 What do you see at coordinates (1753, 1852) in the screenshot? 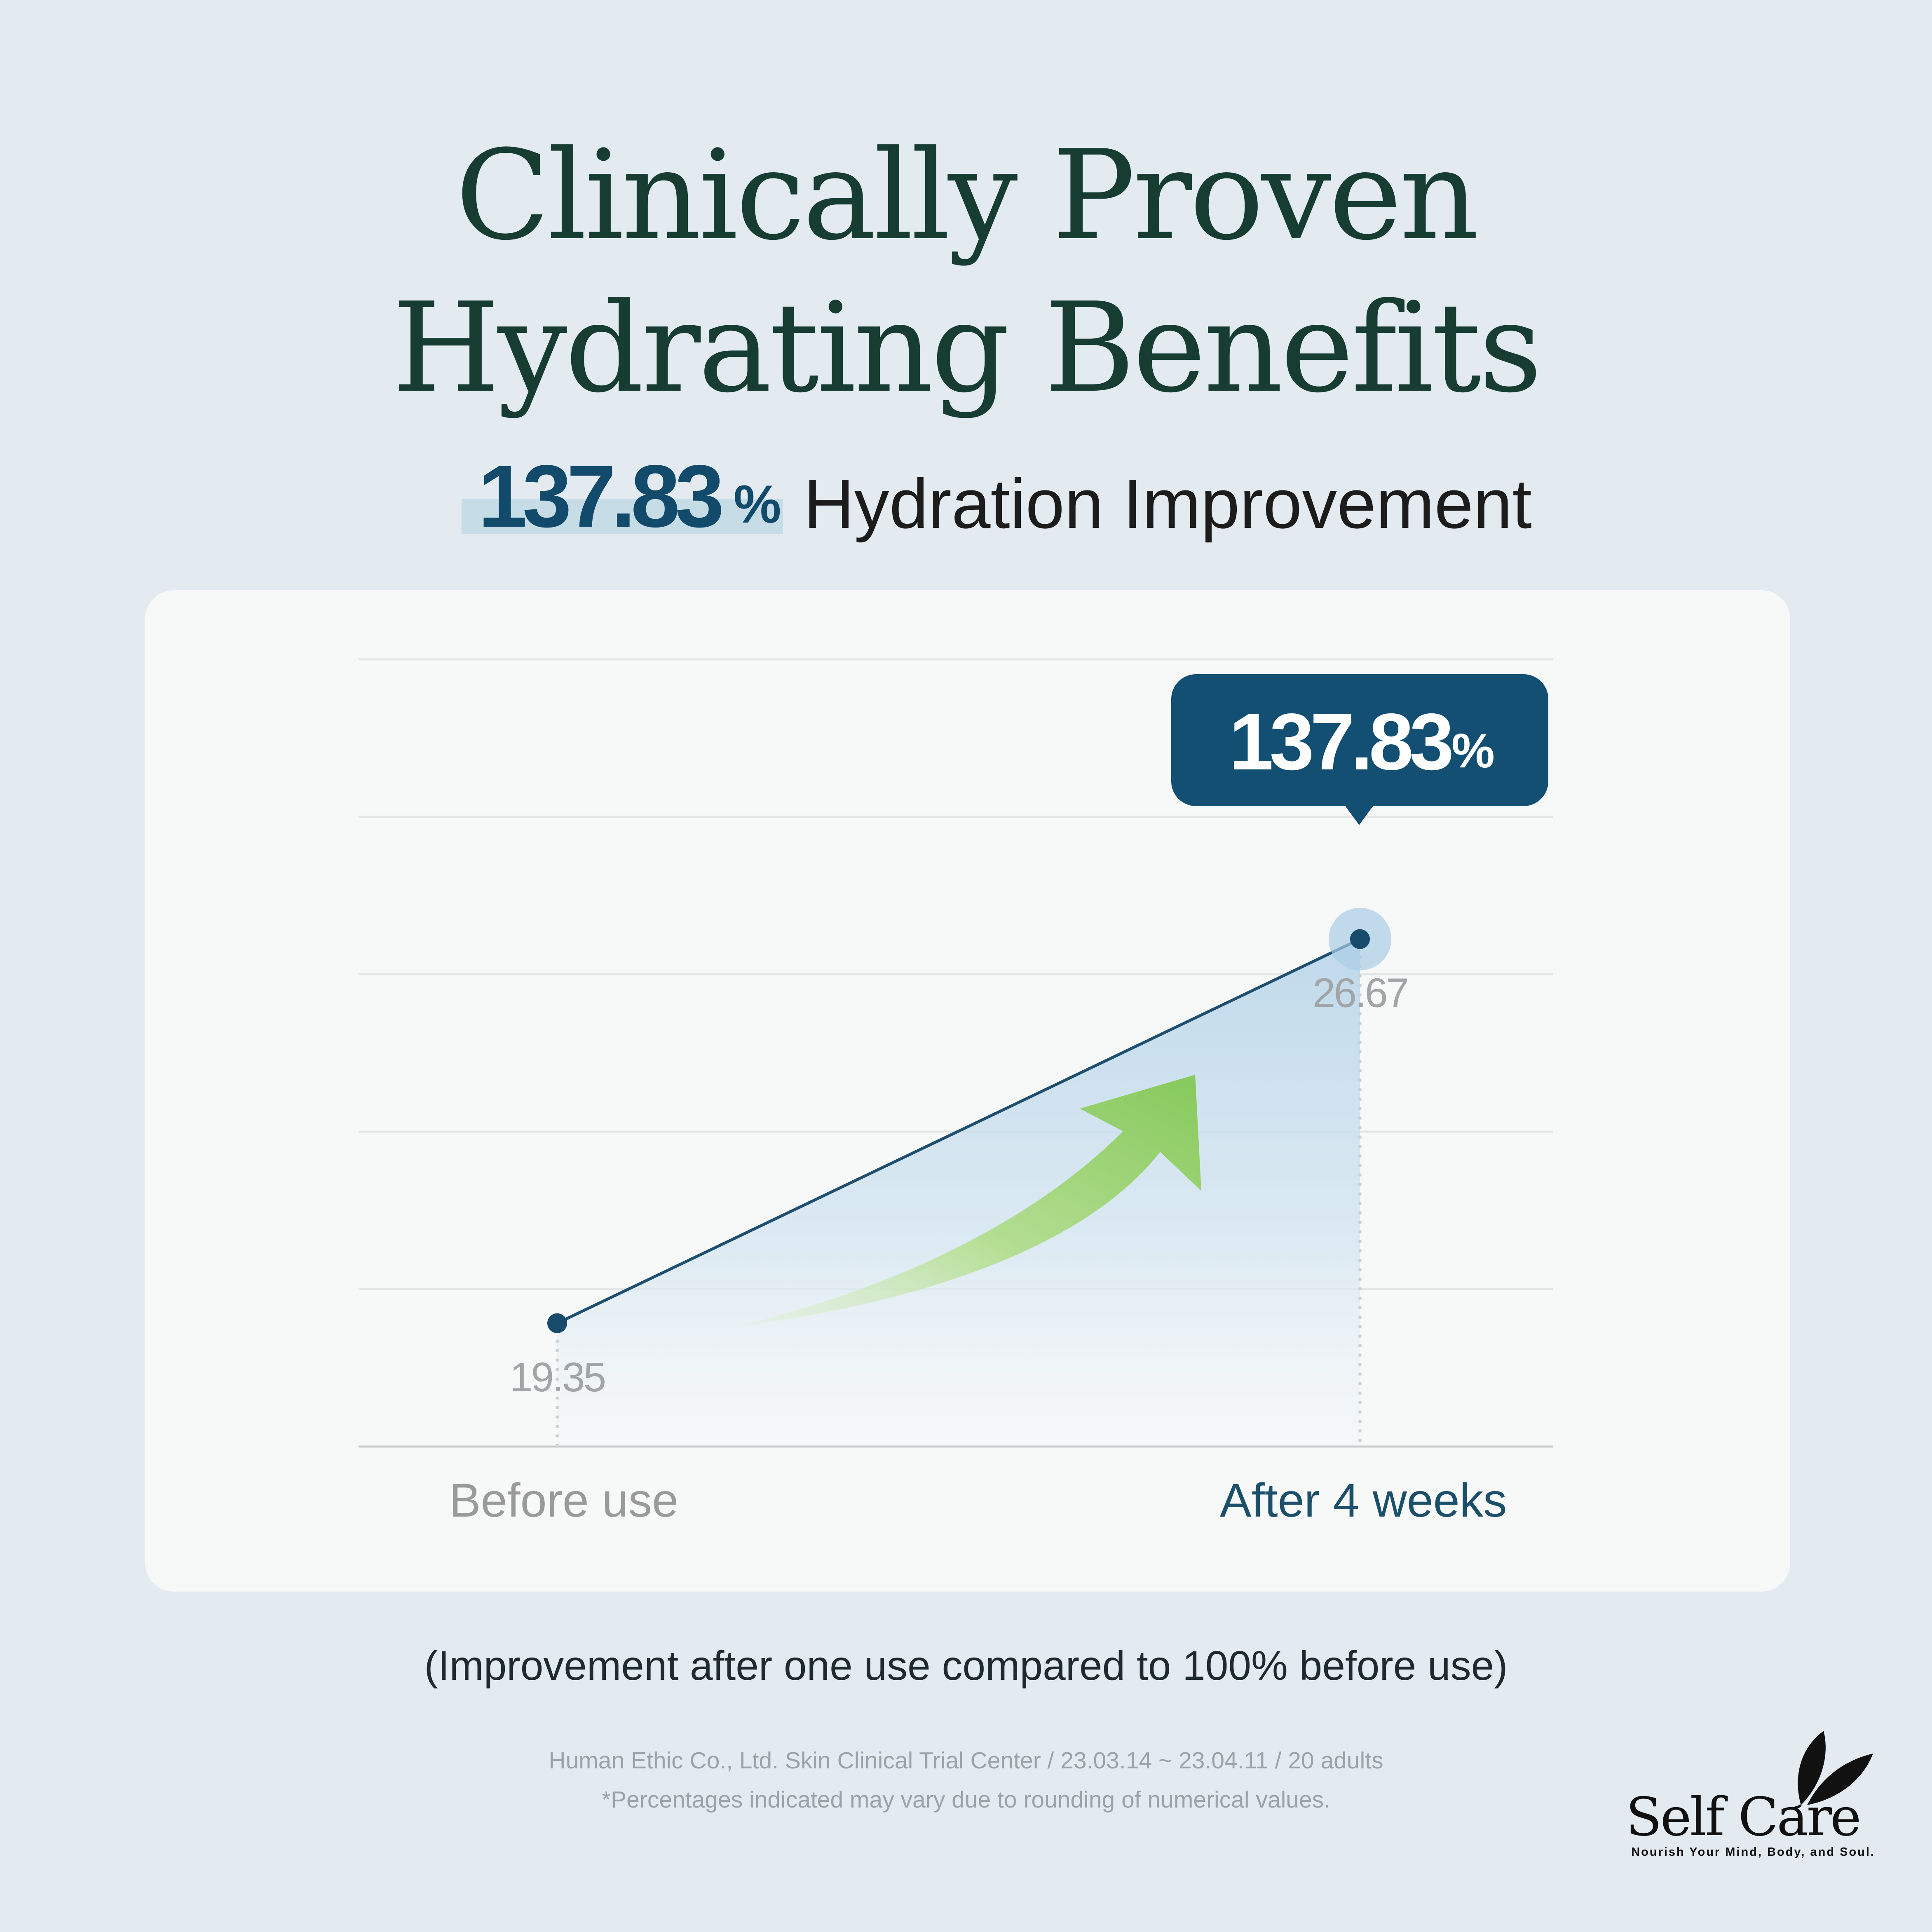
I see `logo-tagline: Nourish Your Mind, Body, and Soul.` at bounding box center [1753, 1852].